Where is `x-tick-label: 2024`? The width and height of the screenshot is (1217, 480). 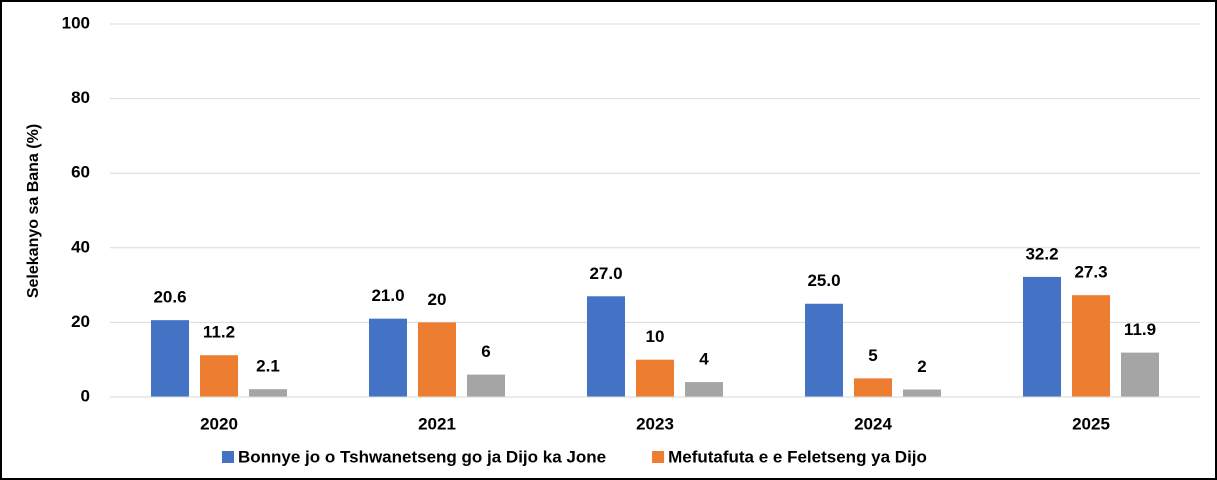 x-tick-label: 2024 is located at coordinates (873, 423).